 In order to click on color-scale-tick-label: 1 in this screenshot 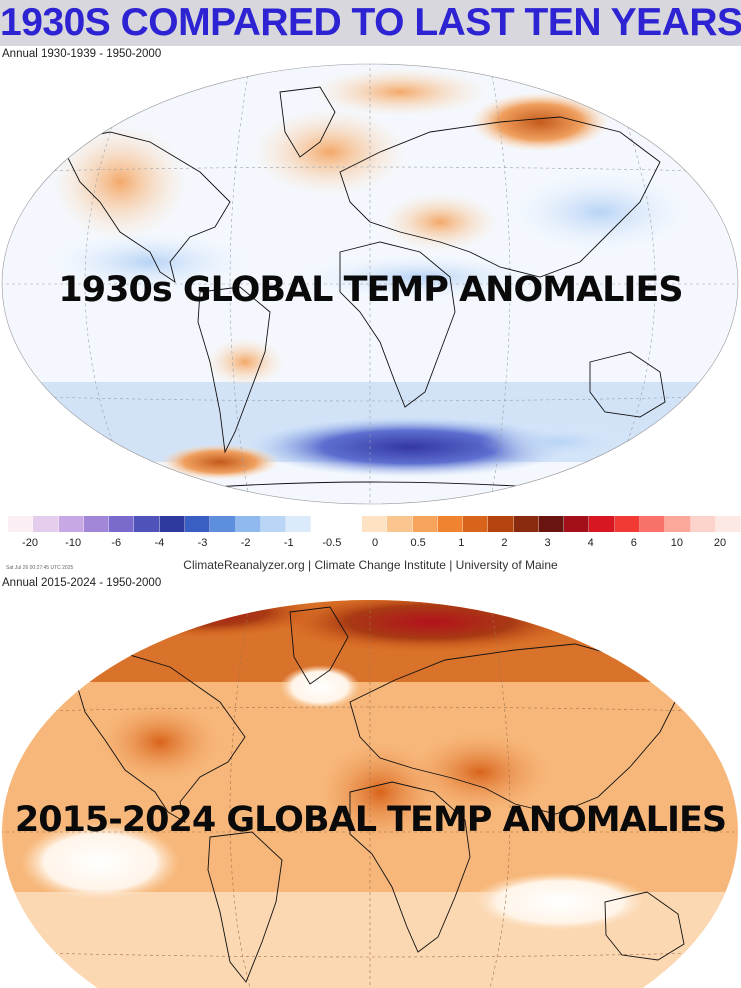, I will do `click(461, 543)`.